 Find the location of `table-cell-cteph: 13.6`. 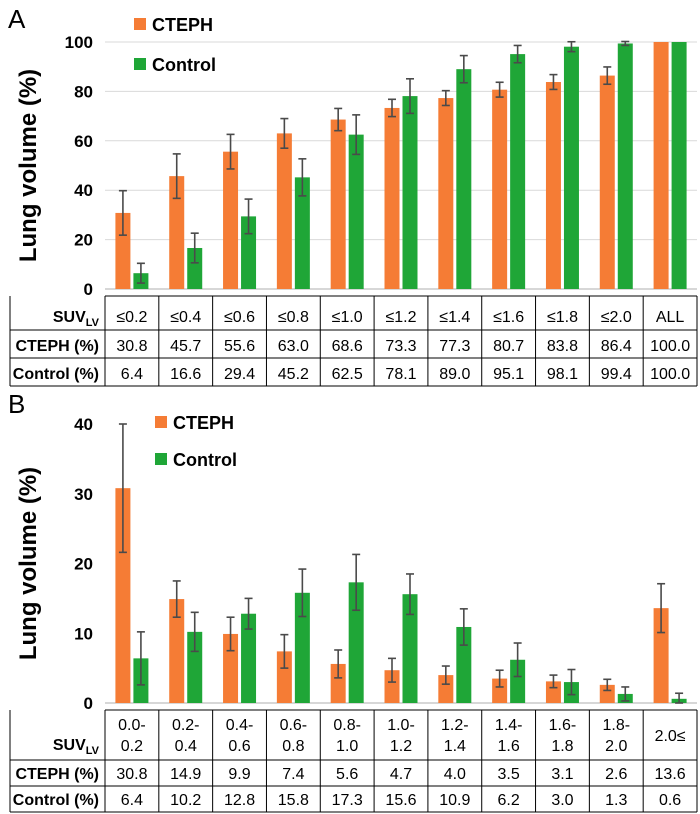

table-cell-cteph: 13.6 is located at coordinates (670, 774).